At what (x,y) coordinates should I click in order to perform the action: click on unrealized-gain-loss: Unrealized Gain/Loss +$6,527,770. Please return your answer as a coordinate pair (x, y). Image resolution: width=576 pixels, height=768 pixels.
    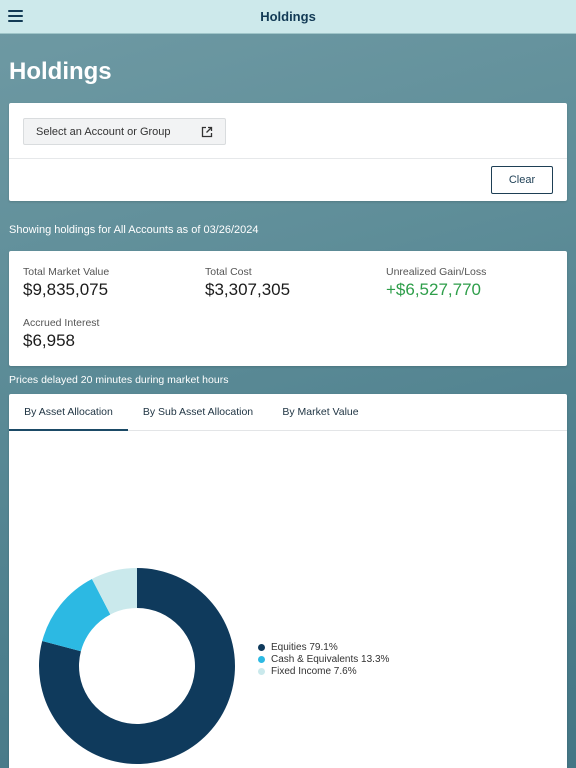
    Looking at the image, I should click on (436, 283).